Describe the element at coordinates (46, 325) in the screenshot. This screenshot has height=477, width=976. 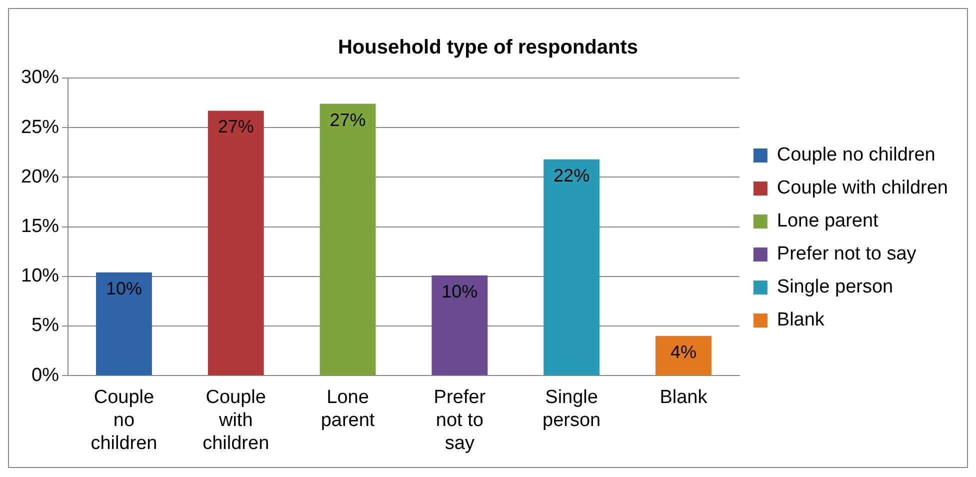
I see `y-tick-label: 5%` at that location.